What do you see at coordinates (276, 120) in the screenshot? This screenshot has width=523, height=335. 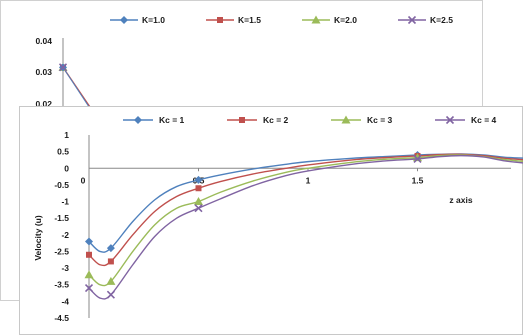 I see `legend-label: Kc = 2` at bounding box center [276, 120].